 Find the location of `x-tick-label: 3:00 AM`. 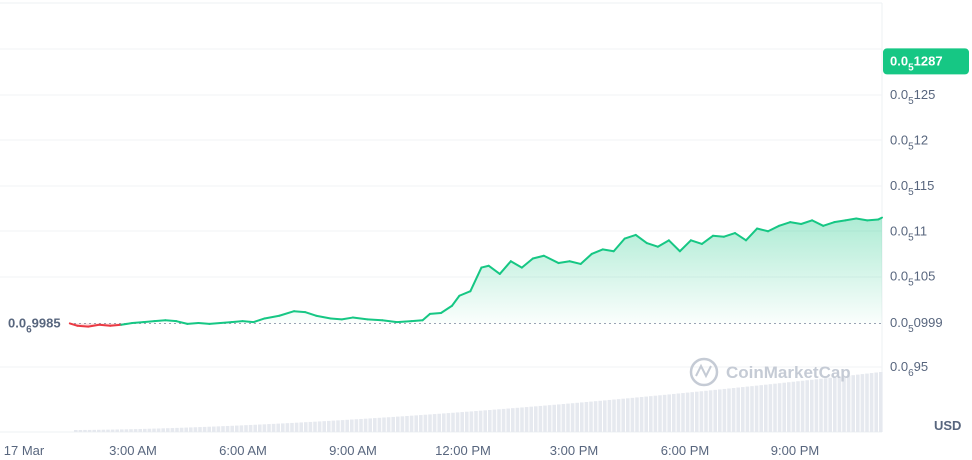

x-tick-label: 3:00 AM is located at coordinates (133, 450).